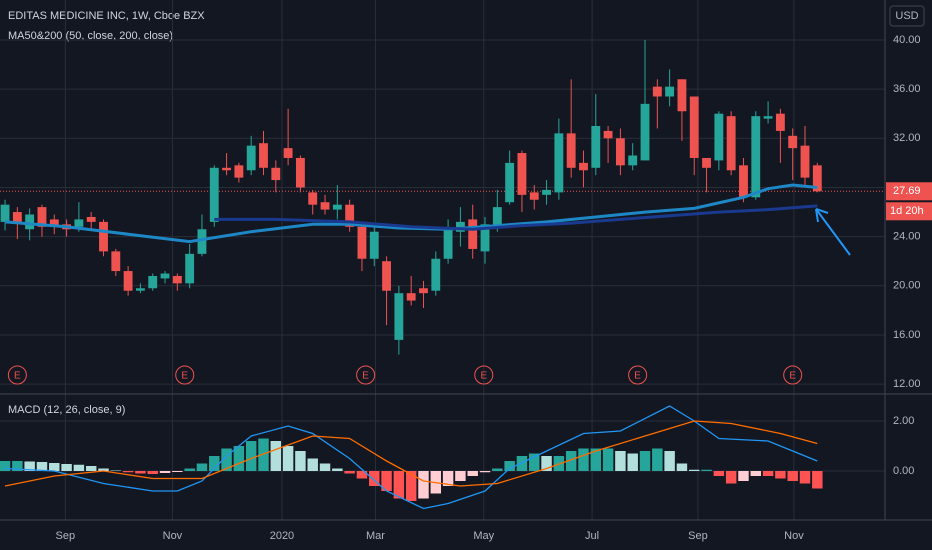  What do you see at coordinates (66, 410) in the screenshot?
I see `macd-title: MACD (12, 26, close, 9)` at bounding box center [66, 410].